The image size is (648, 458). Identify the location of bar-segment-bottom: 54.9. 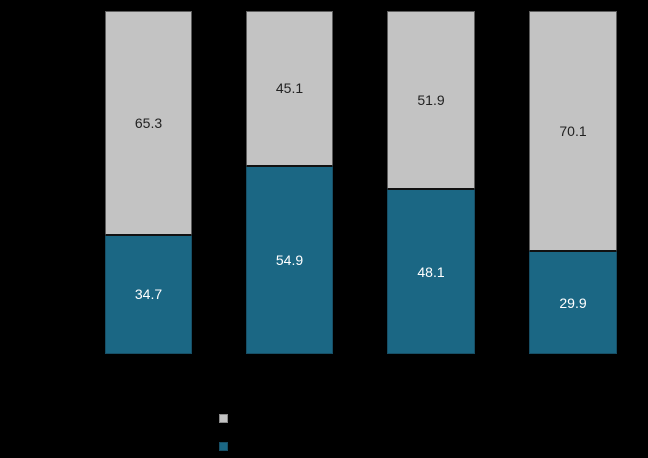
(289, 259).